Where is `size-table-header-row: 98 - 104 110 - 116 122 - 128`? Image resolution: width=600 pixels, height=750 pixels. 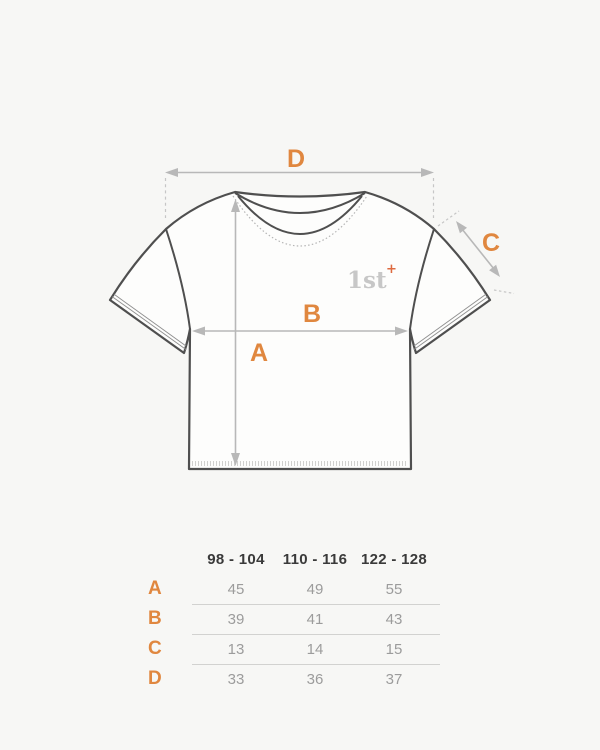
size-table-header-row: 98 - 104 110 - 116 122 - 128 is located at coordinates (294, 559).